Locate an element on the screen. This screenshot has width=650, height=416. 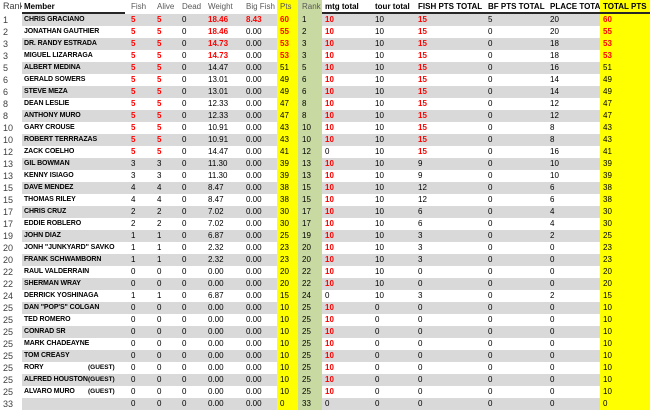
cell-fish_pts: 6 is located at coordinates (450, 212).